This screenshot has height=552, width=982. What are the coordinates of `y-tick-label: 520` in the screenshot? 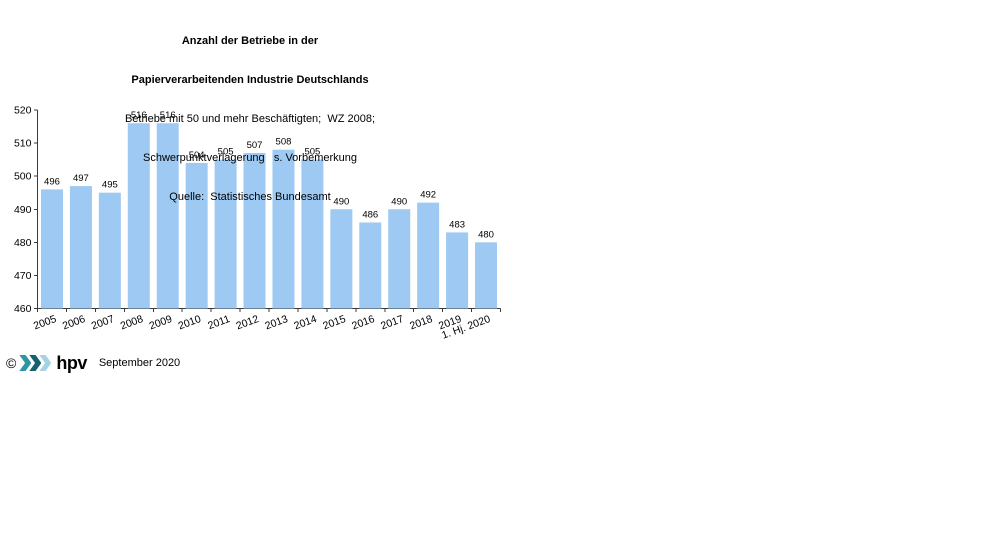 It's located at (23, 111).